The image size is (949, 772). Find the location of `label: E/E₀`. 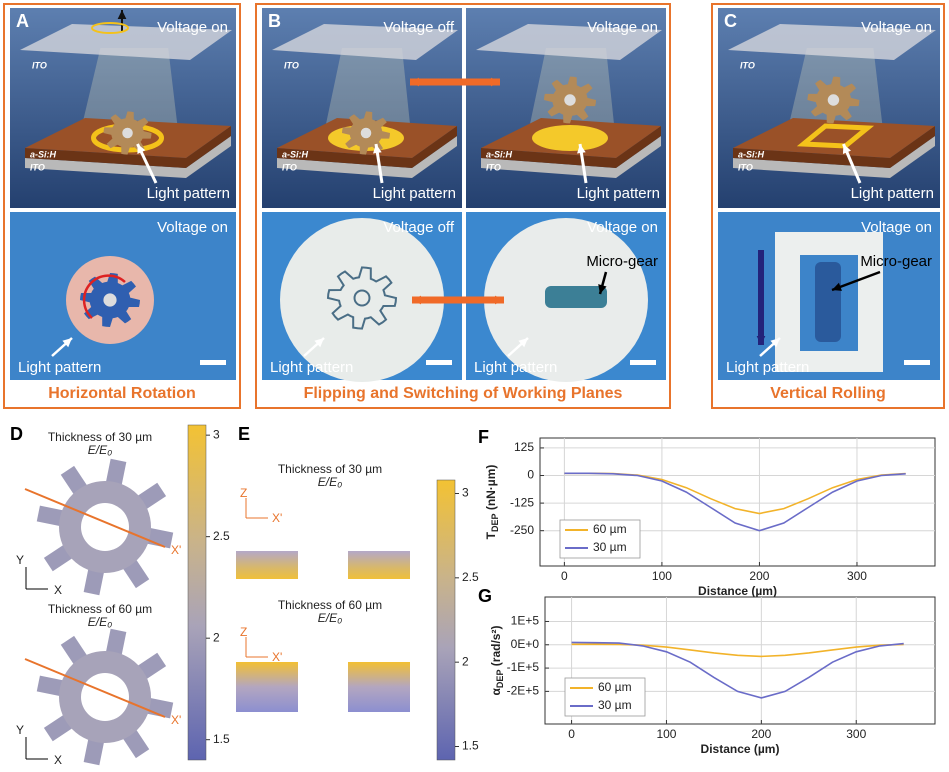

label: E/E₀ is located at coordinates (100, 622).